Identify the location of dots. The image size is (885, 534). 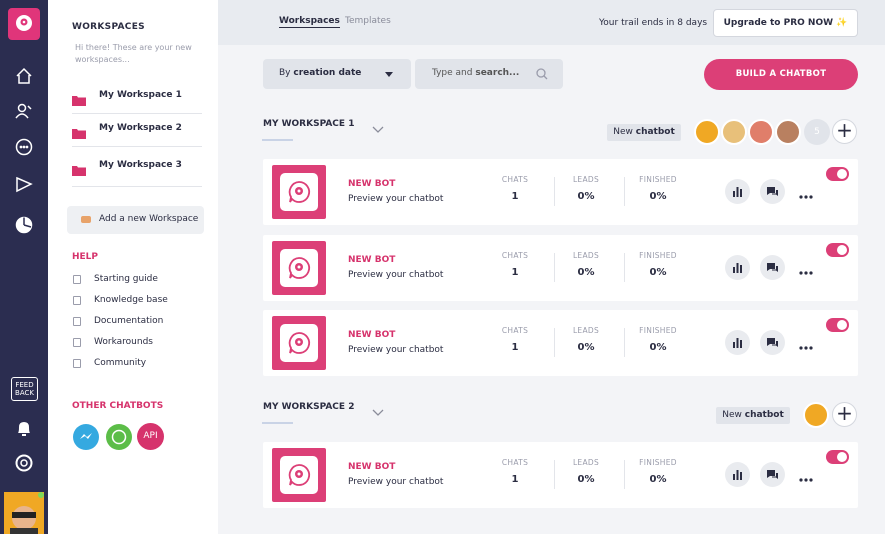
(806, 272).